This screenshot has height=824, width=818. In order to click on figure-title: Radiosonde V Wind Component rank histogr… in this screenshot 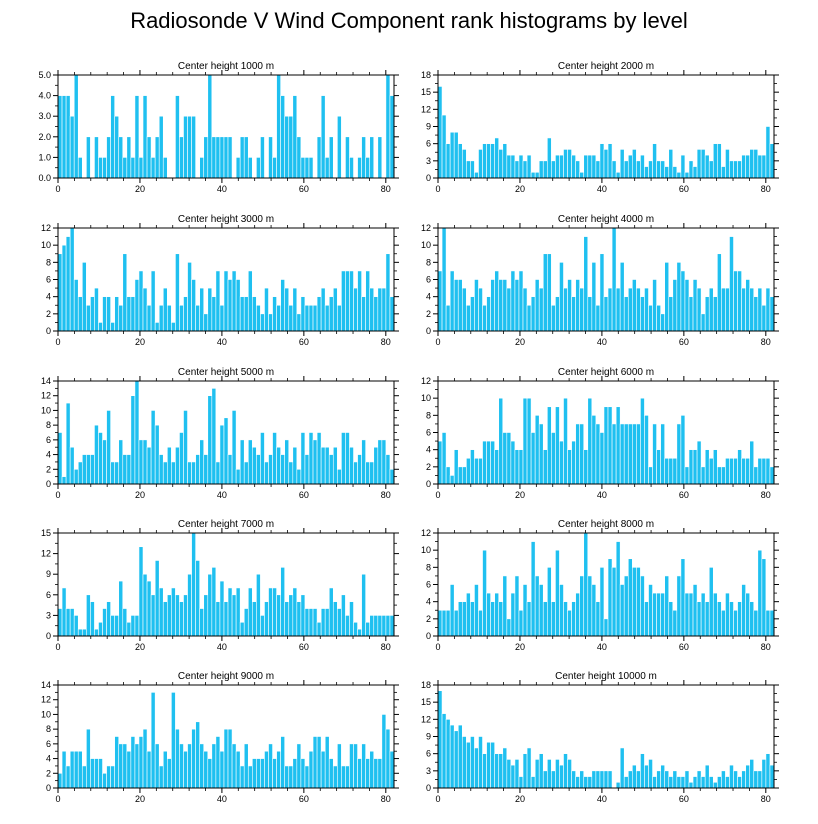, I will do `click(409, 20)`.